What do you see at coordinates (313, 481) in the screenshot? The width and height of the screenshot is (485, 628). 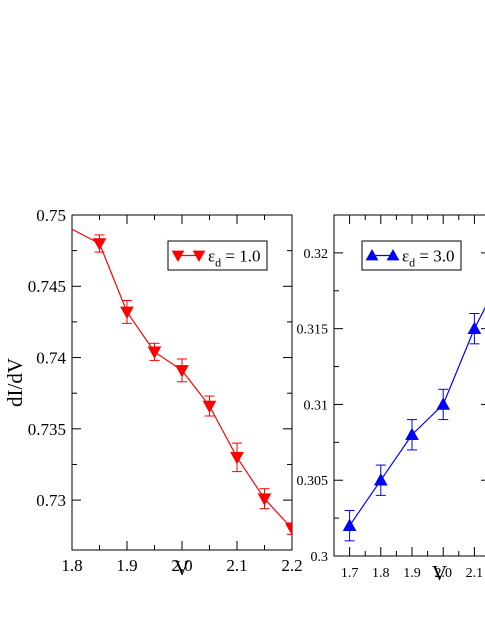 I see `y-tick-label: 0.305` at bounding box center [313, 481].